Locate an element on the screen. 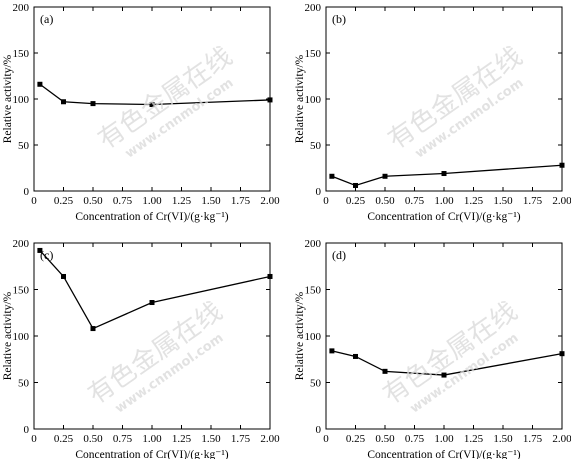 Image resolution: width=571 pixels, height=459 pixels. panel-label: (d) is located at coordinates (339, 255).